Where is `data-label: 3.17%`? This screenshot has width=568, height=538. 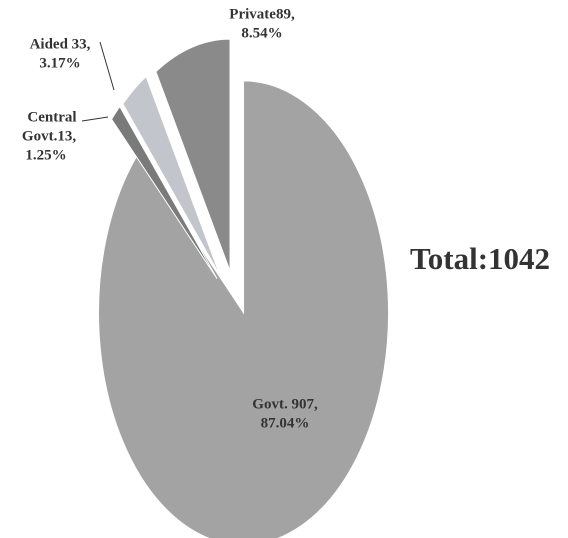
data-label: 3.17% is located at coordinates (59, 63).